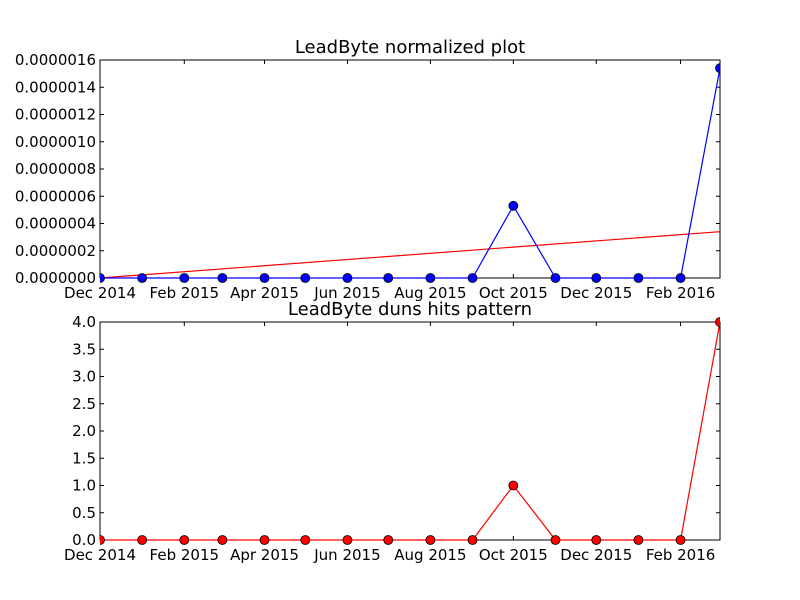  I want to click on top-chart-y-tick-label: 0.0000012, so click(55, 115).